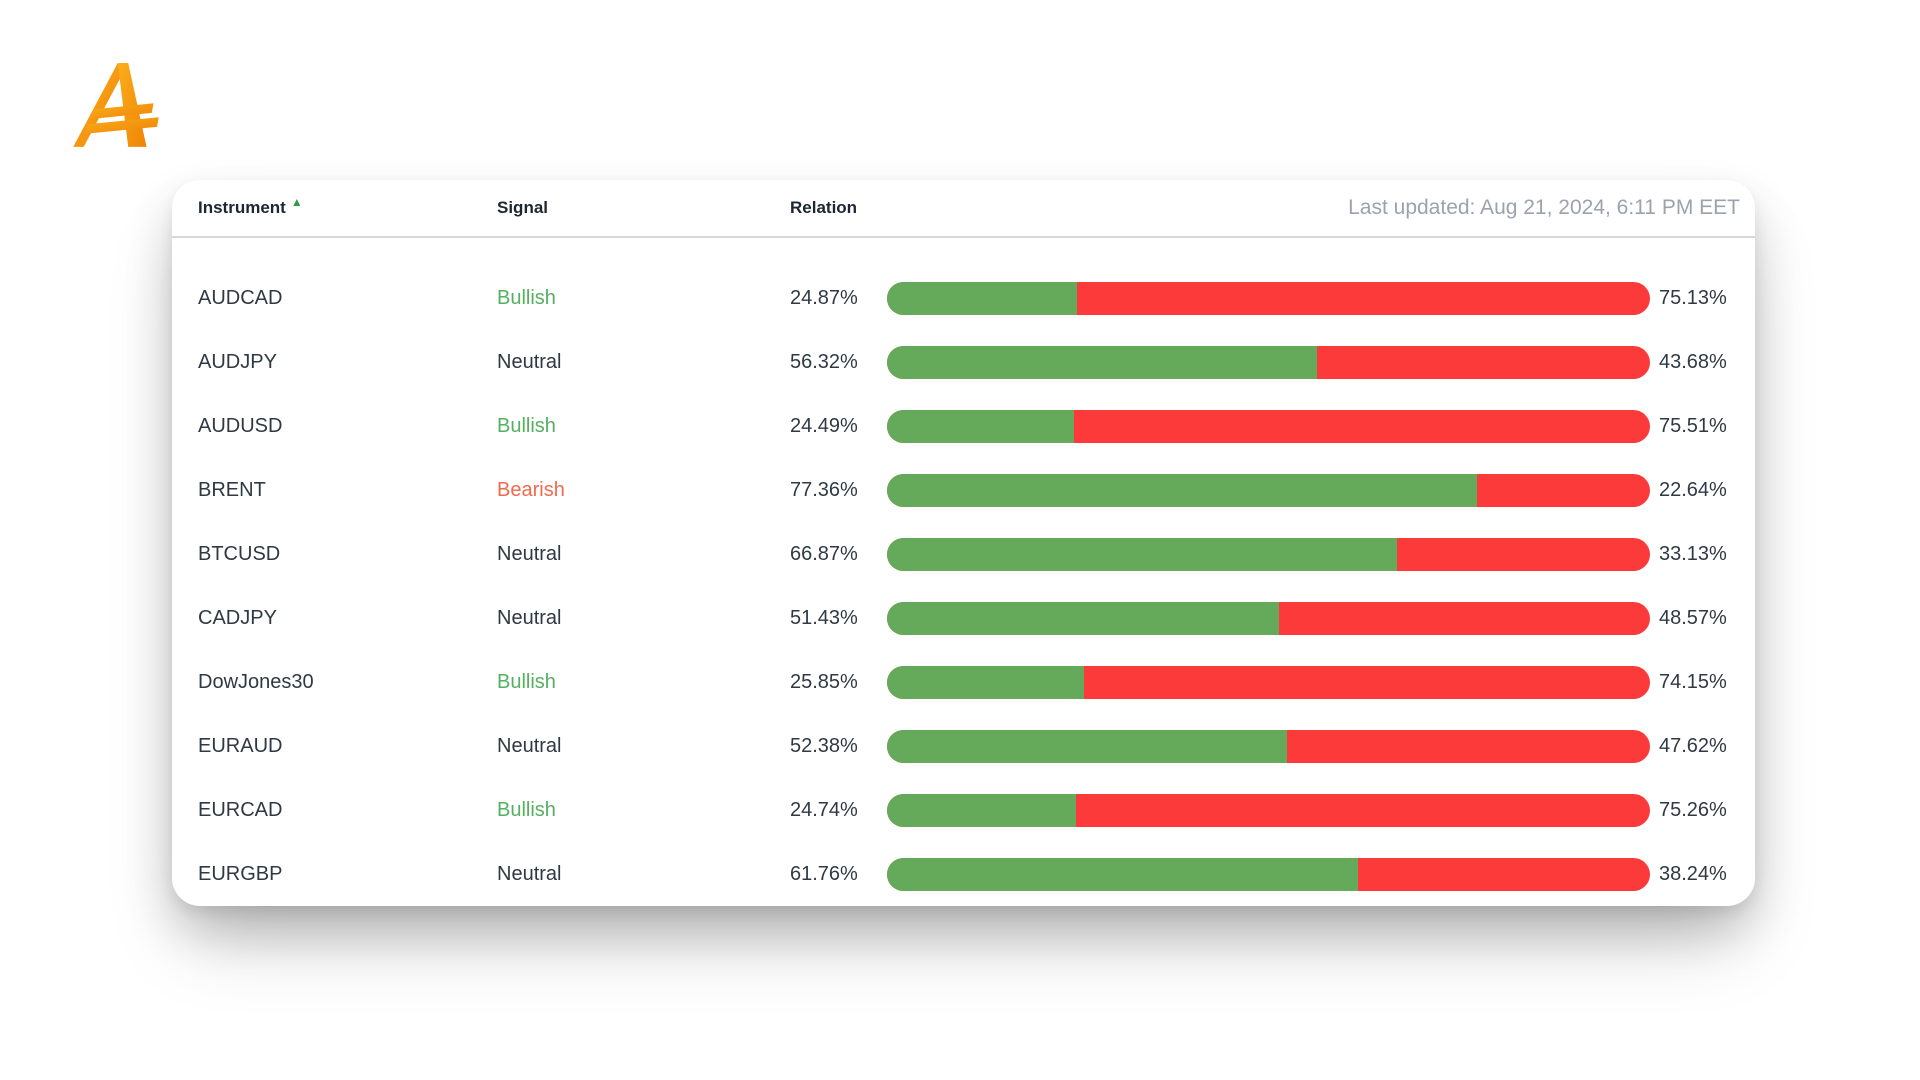  What do you see at coordinates (1693, 809) in the screenshot?
I see `bearish-percent-value: 75.26%` at bounding box center [1693, 809].